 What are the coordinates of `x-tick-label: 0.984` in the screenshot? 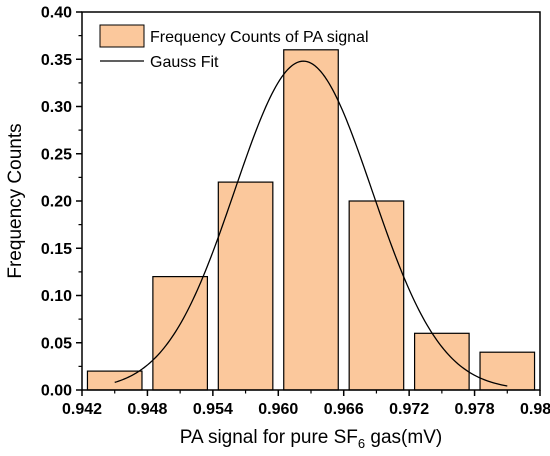 It's located at (535, 409).